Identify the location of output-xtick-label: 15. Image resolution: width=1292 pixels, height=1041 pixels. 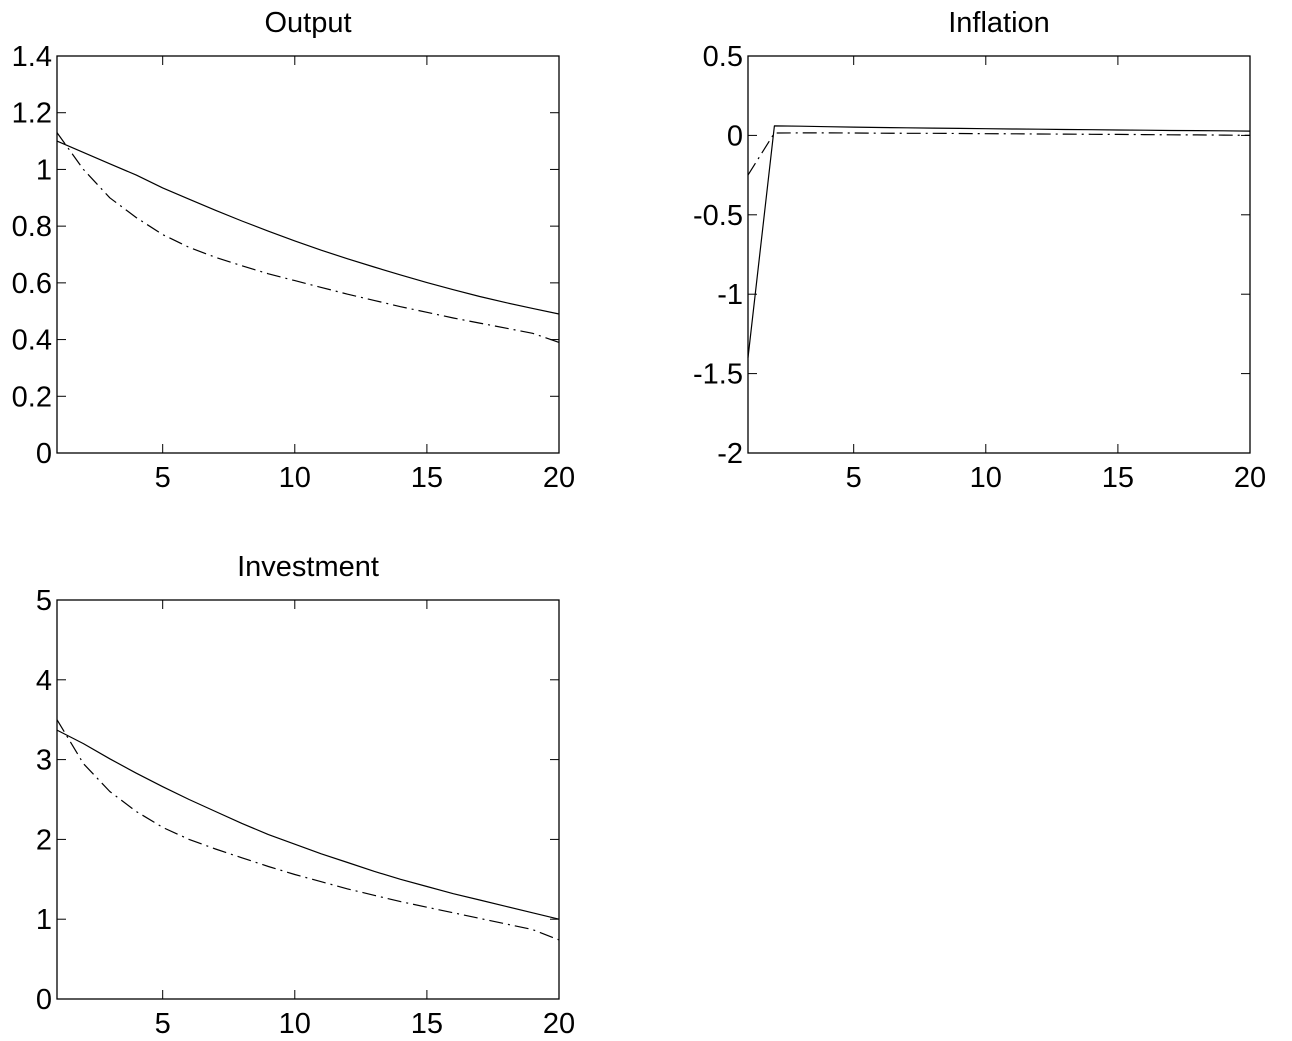
(427, 478).